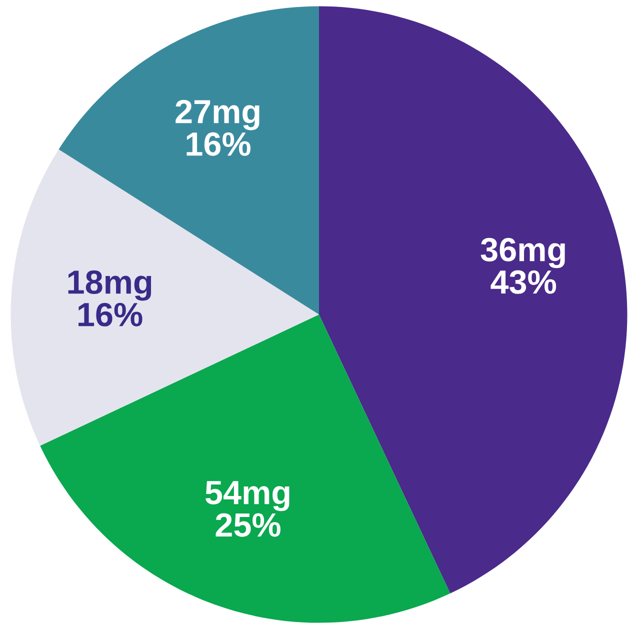 The height and width of the screenshot is (629, 638). I want to click on data-label: 25%, so click(248, 525).